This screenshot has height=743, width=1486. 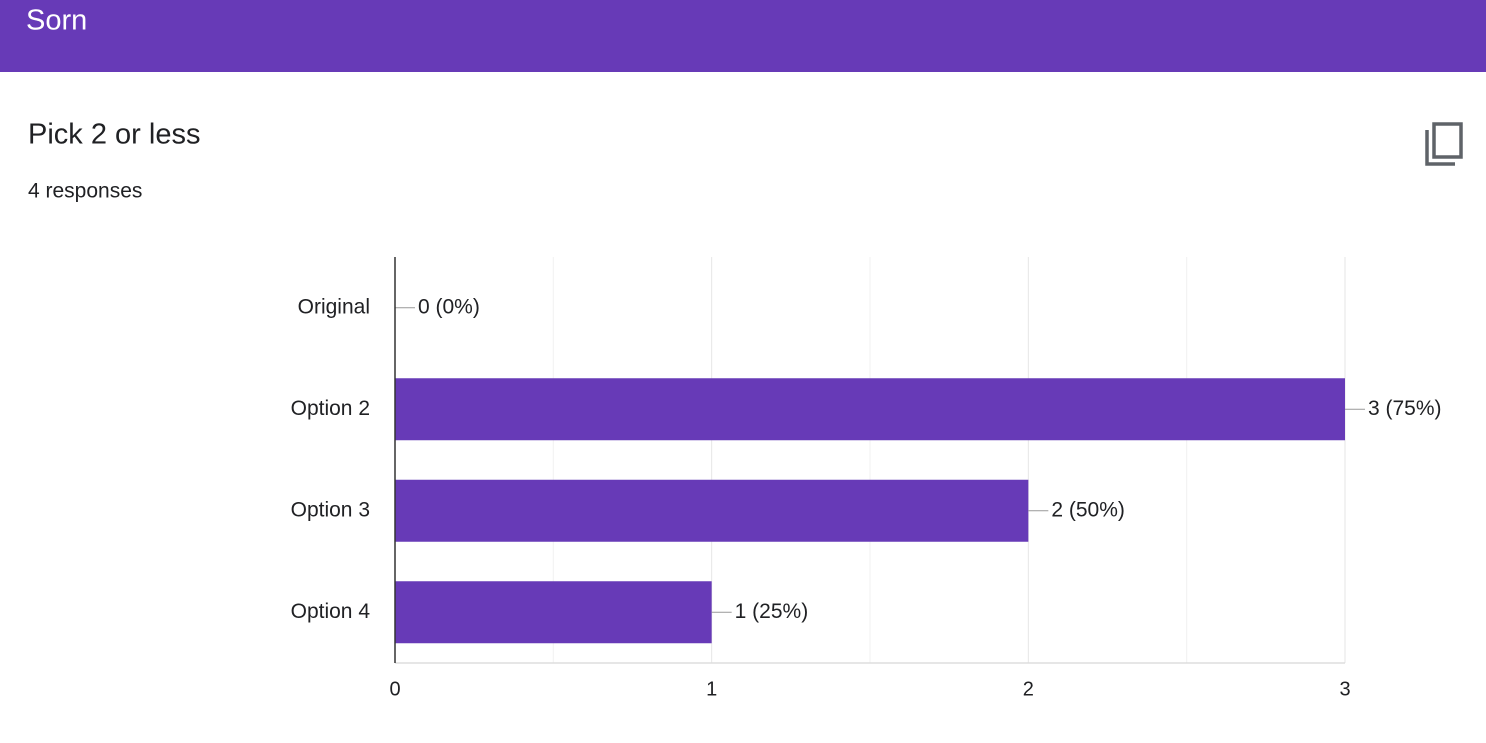 I want to click on chart-subtitle: 4 responses, so click(x=85, y=191).